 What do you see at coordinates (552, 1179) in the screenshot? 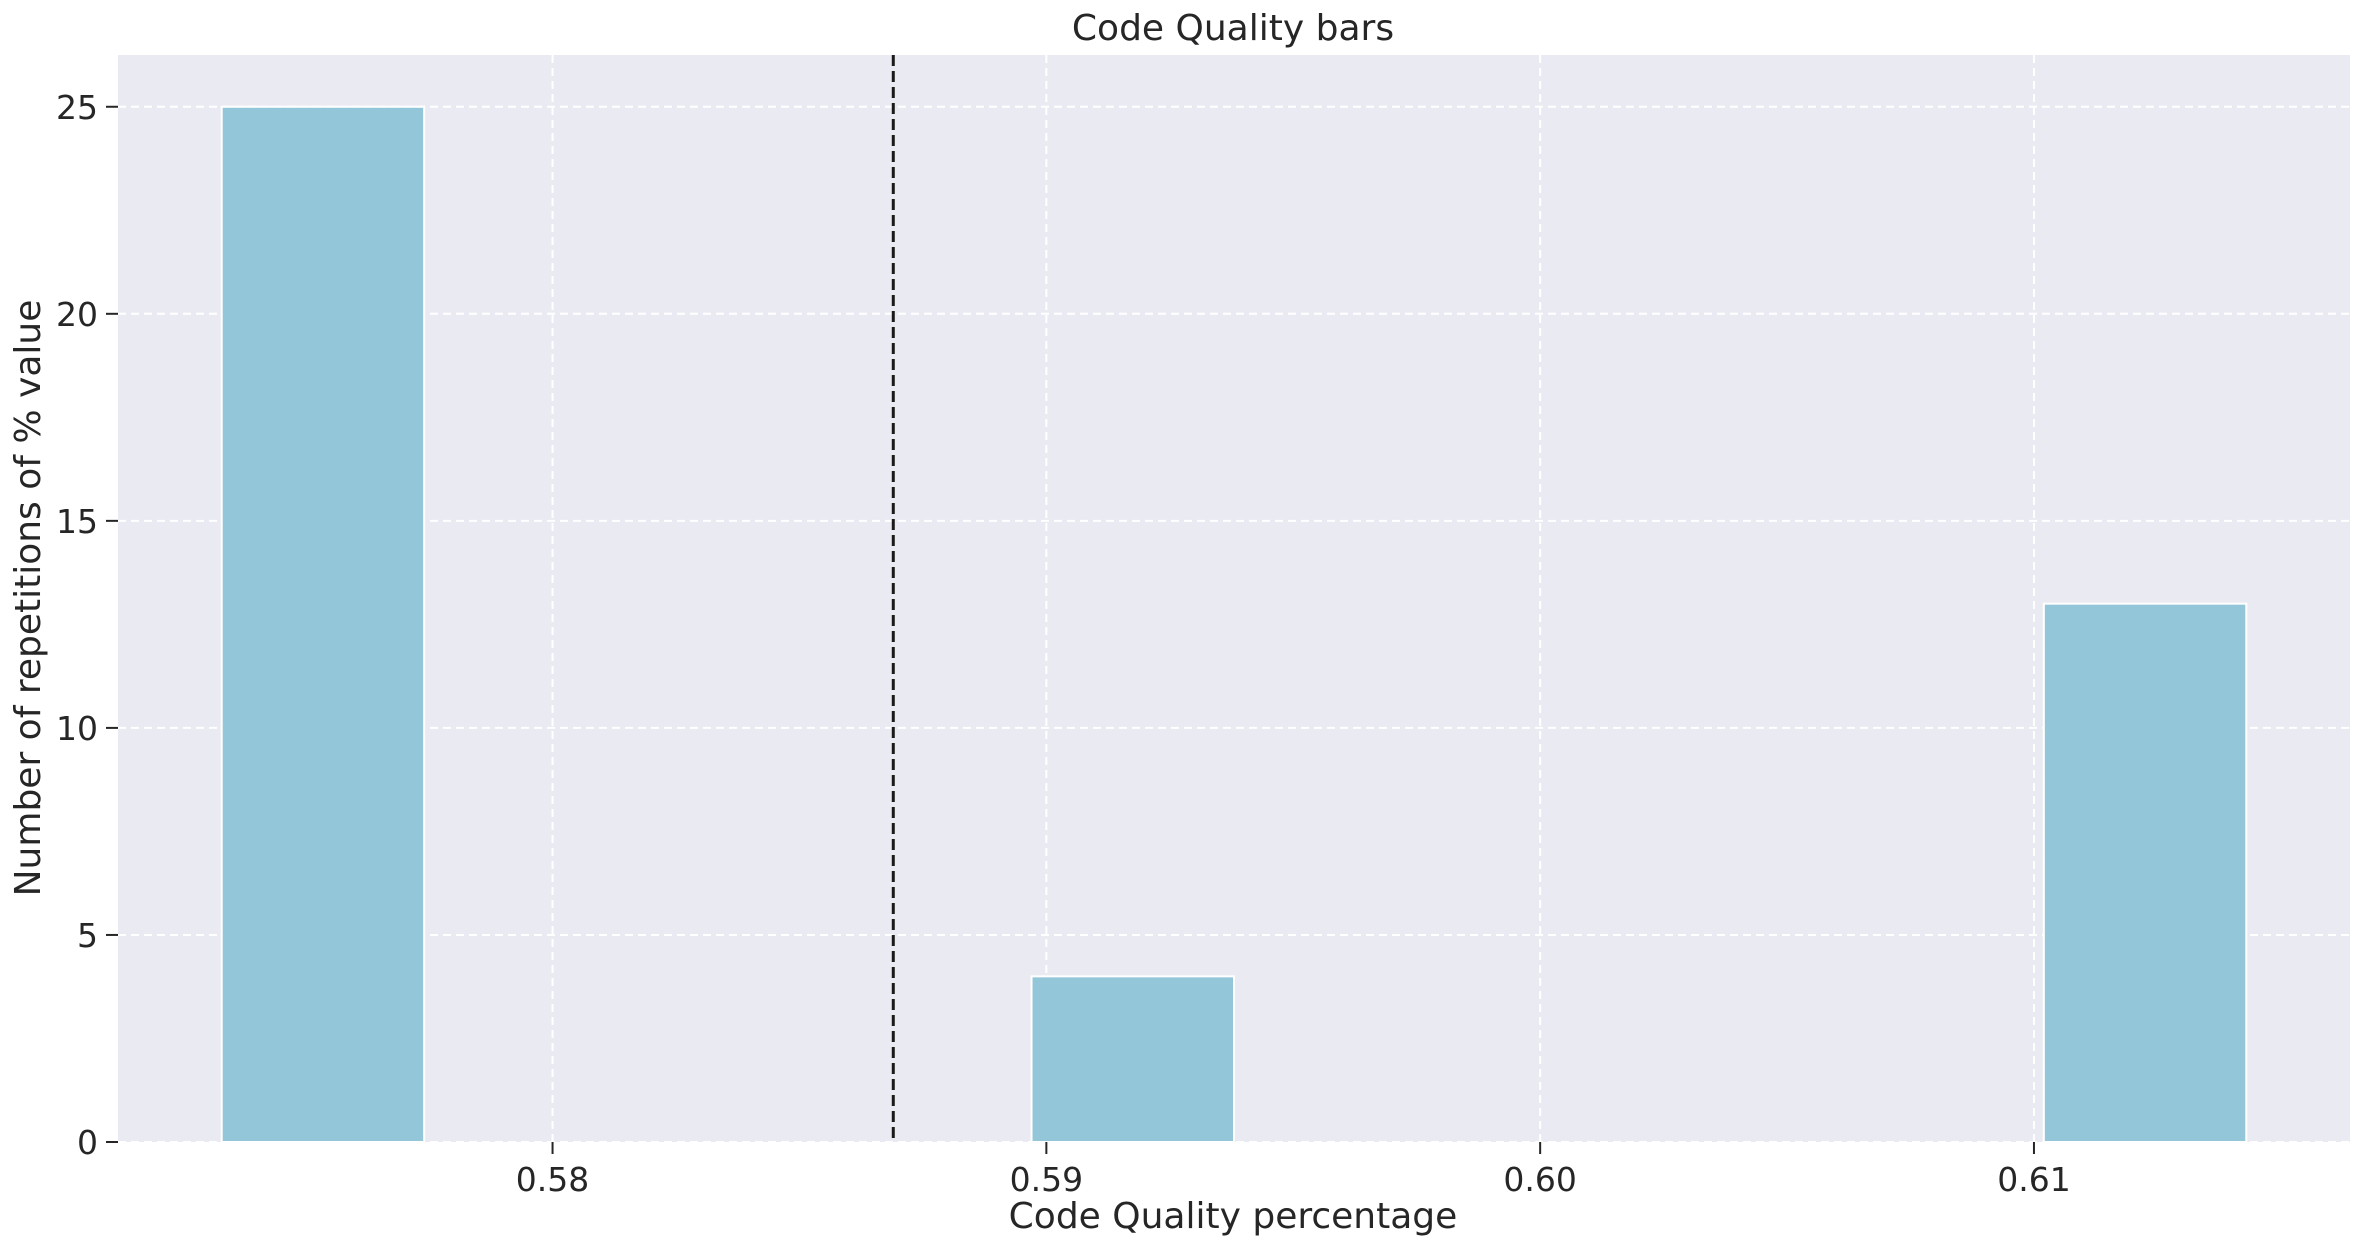
I see `x-tick-label: 0.58` at bounding box center [552, 1179].